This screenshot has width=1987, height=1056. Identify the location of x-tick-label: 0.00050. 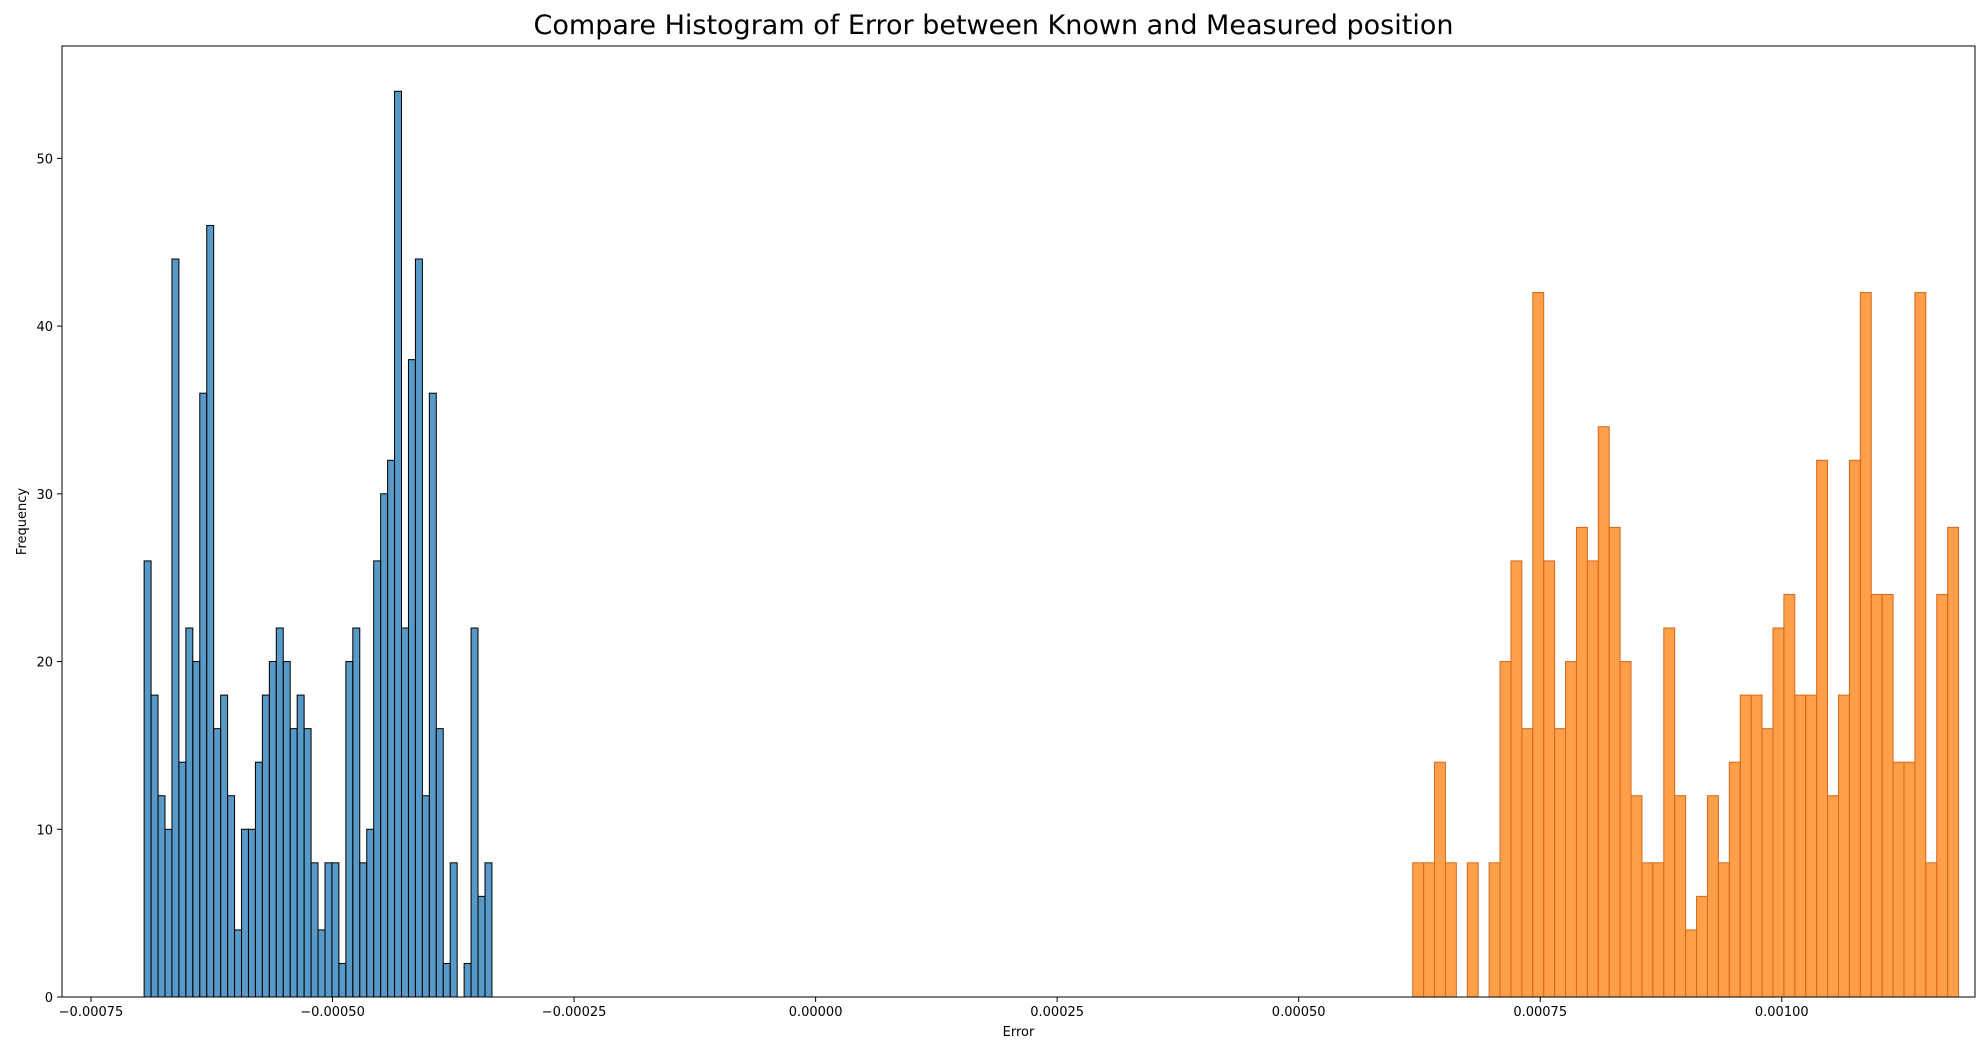
(1299, 1012).